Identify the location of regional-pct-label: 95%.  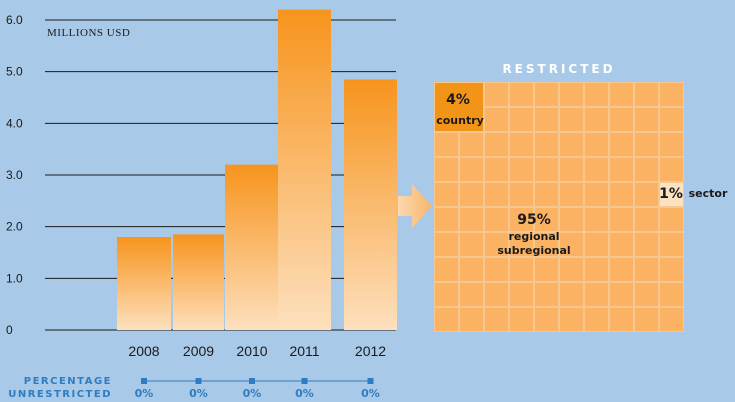
(534, 220).